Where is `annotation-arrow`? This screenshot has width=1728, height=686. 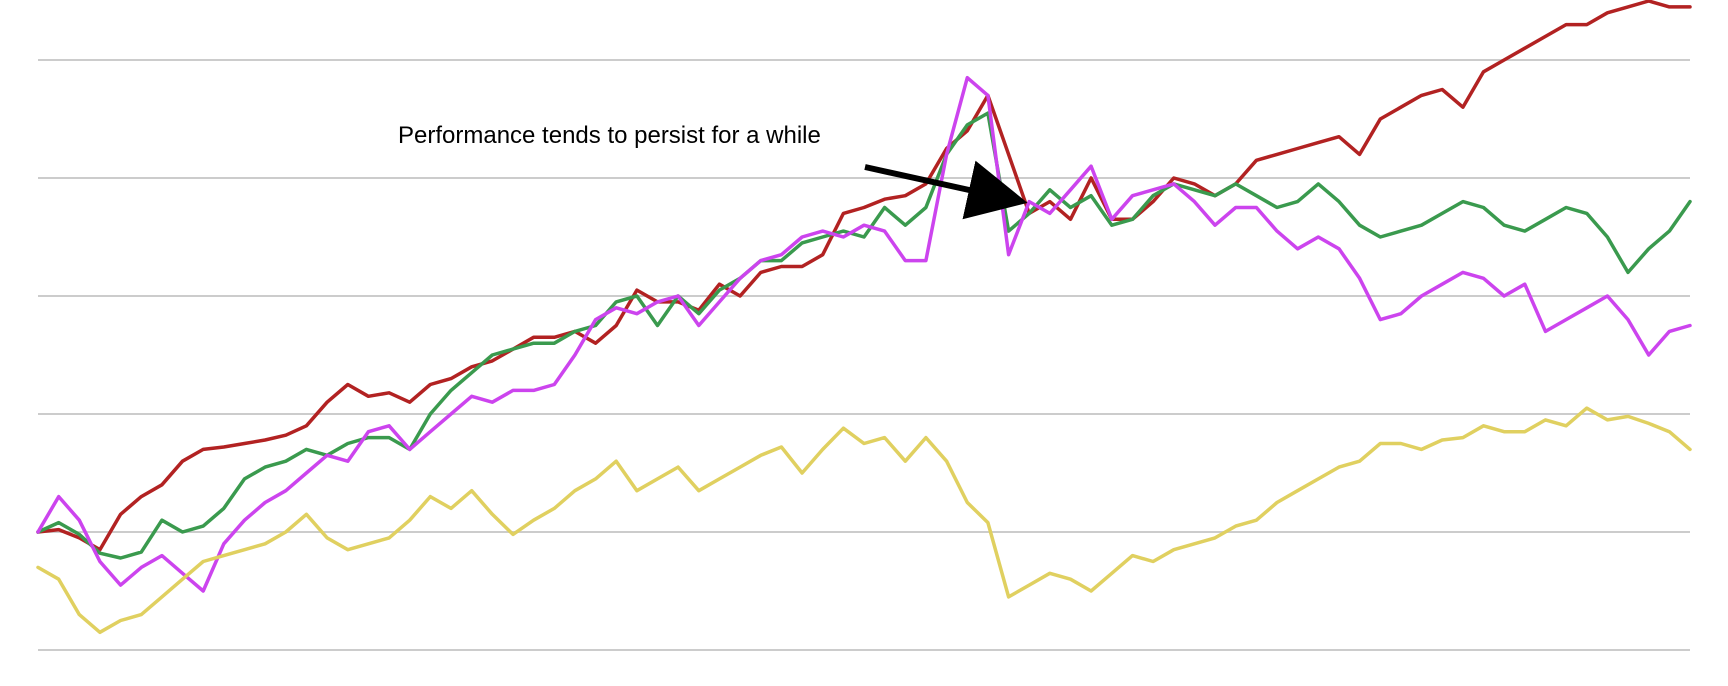 annotation-arrow is located at coordinates (946, 190).